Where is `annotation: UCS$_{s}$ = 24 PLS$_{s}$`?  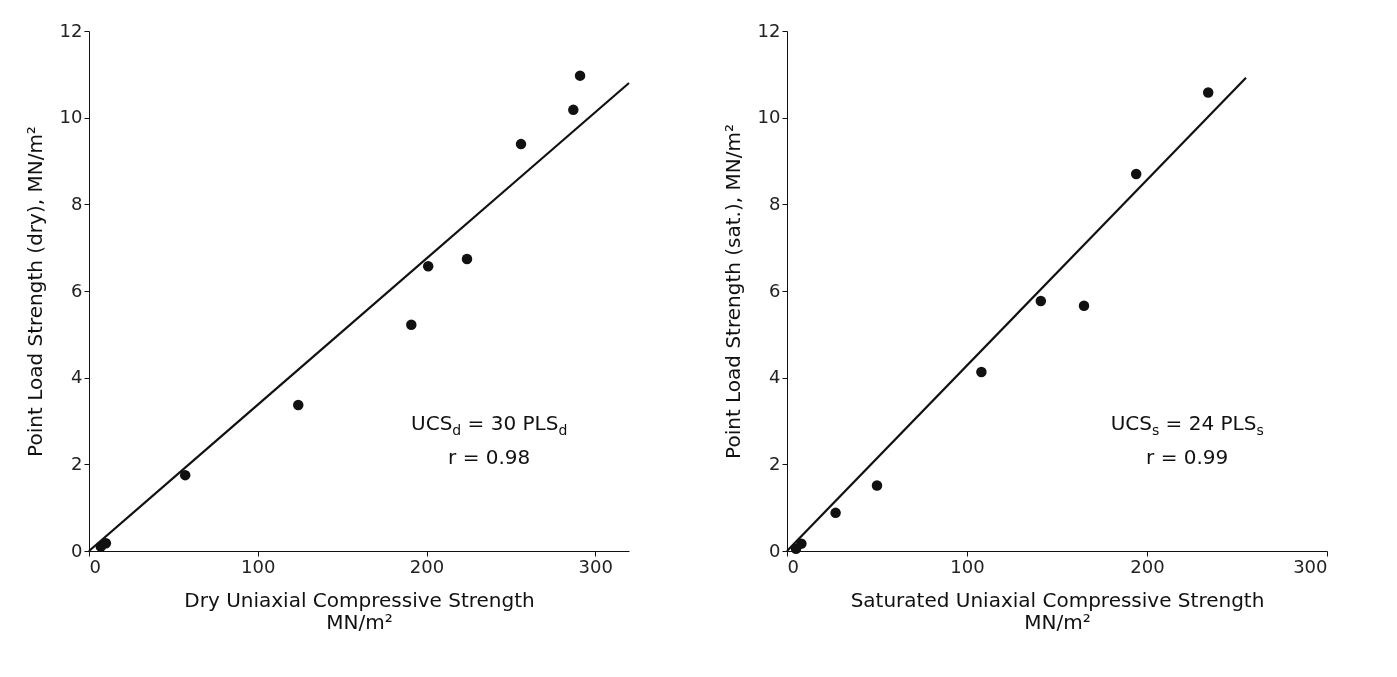
annotation: UCS$_{s}$ = 24 PLS$_{s}$ is located at coordinates (1187, 424).